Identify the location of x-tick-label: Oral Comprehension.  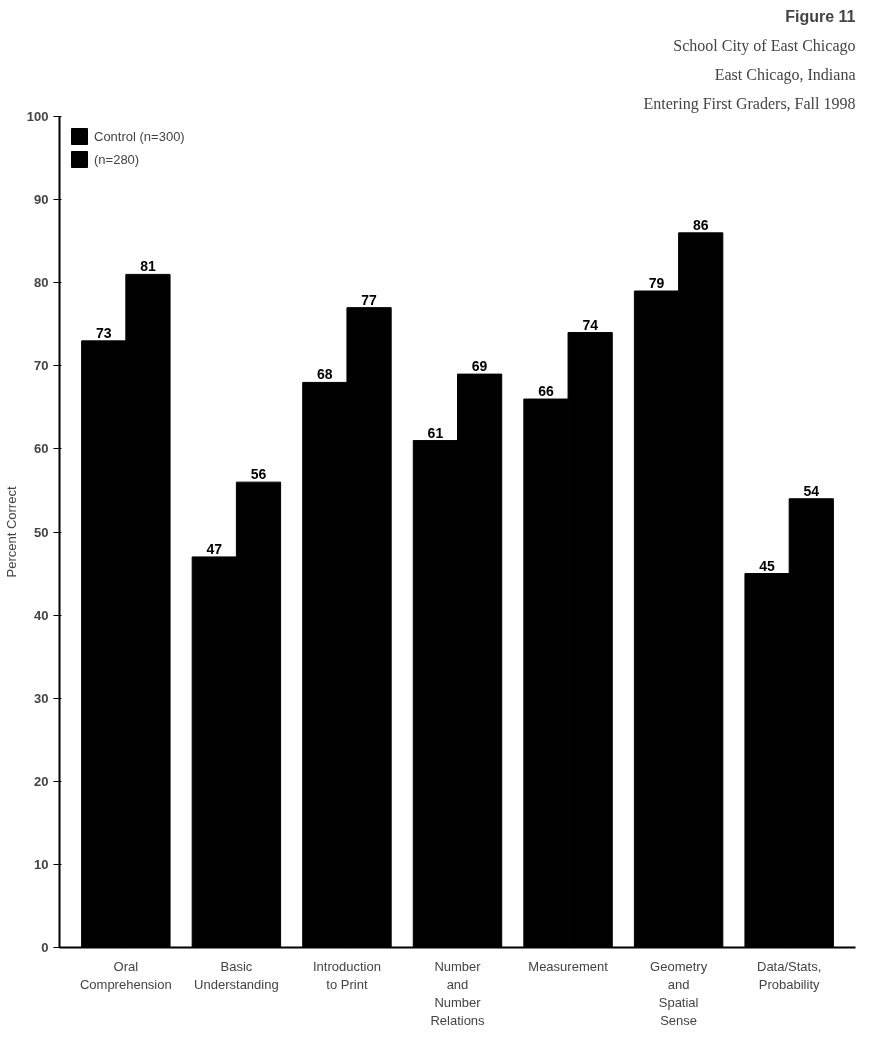
(125, 975).